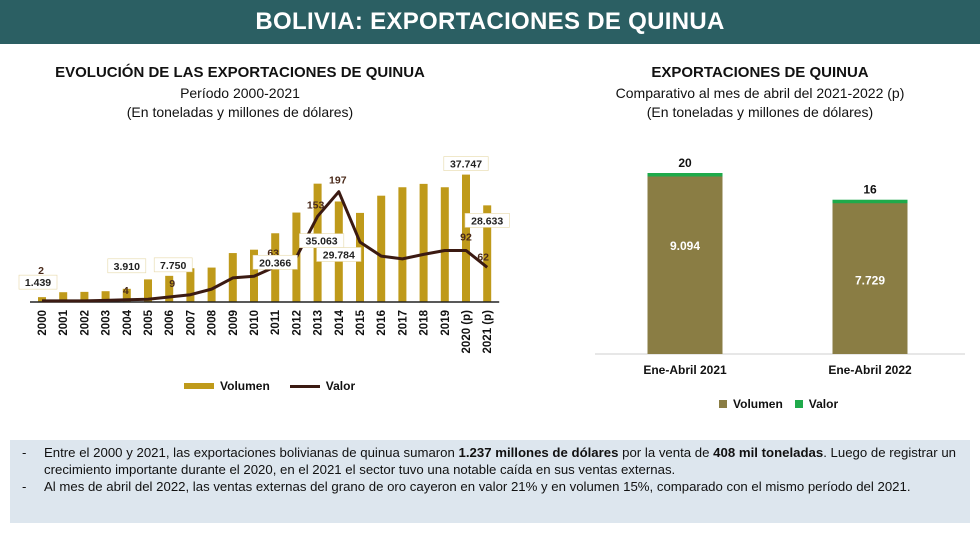 Image resolution: width=980 pixels, height=533 pixels. Describe the element at coordinates (338, 181) in the screenshot. I see `valor-data-label: 197` at that location.